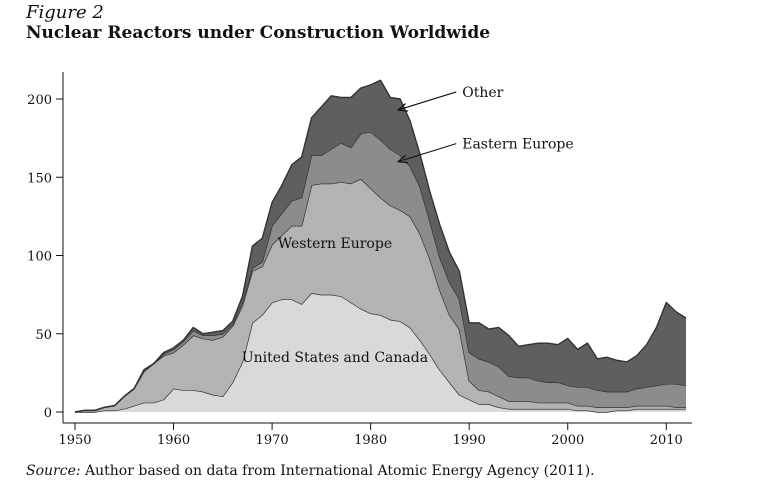 This screenshot has height=502, width=763. Describe the element at coordinates (335, 358) in the screenshot. I see `series-label: United States and Canada` at that location.